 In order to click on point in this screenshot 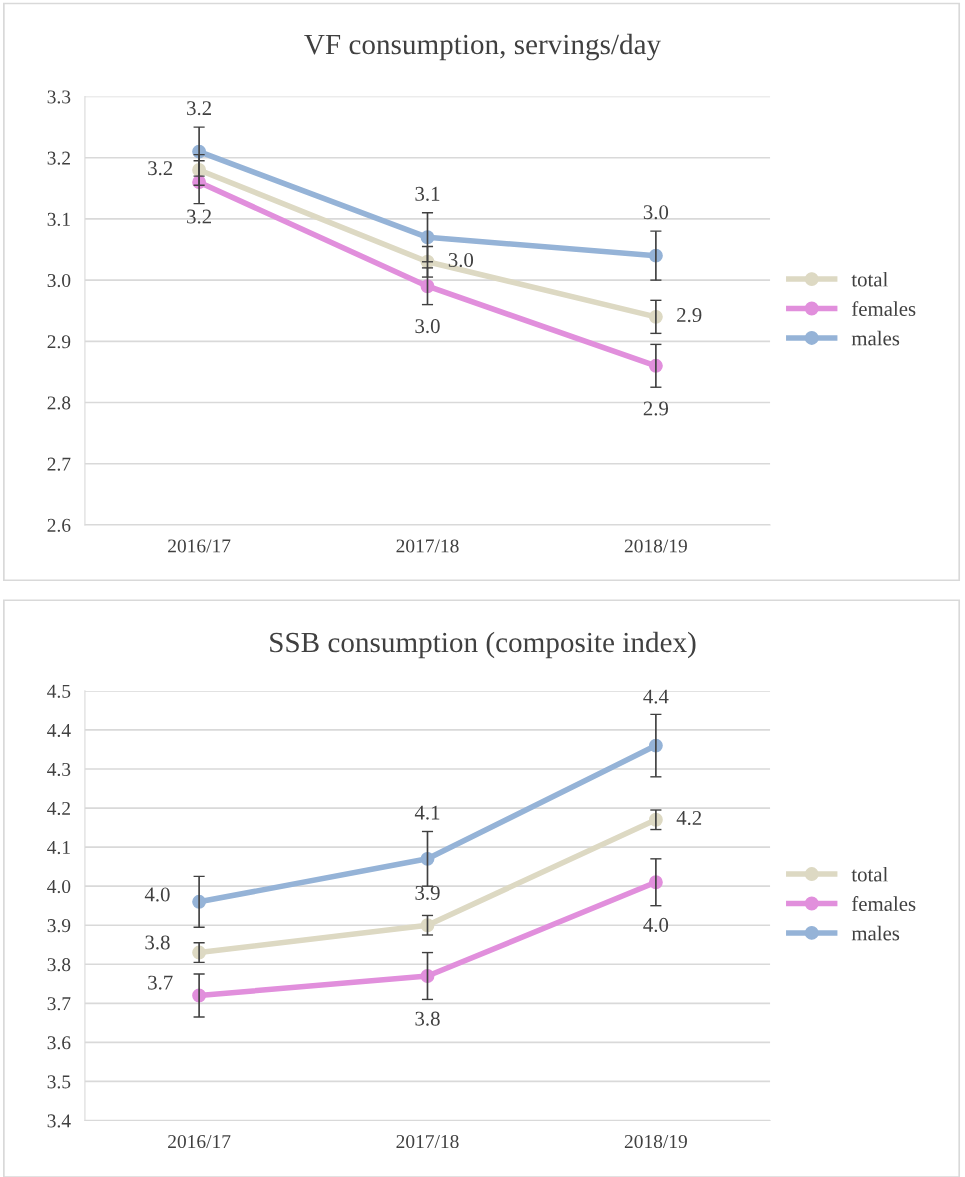, I will do `click(427, 976)`.